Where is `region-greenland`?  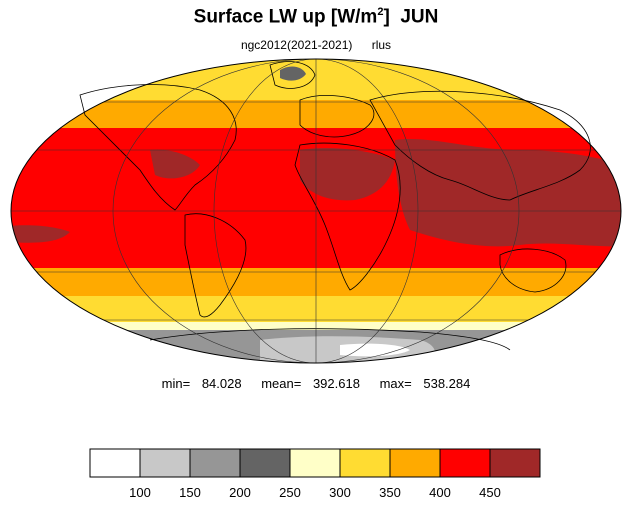 region-greenland is located at coordinates (293, 73).